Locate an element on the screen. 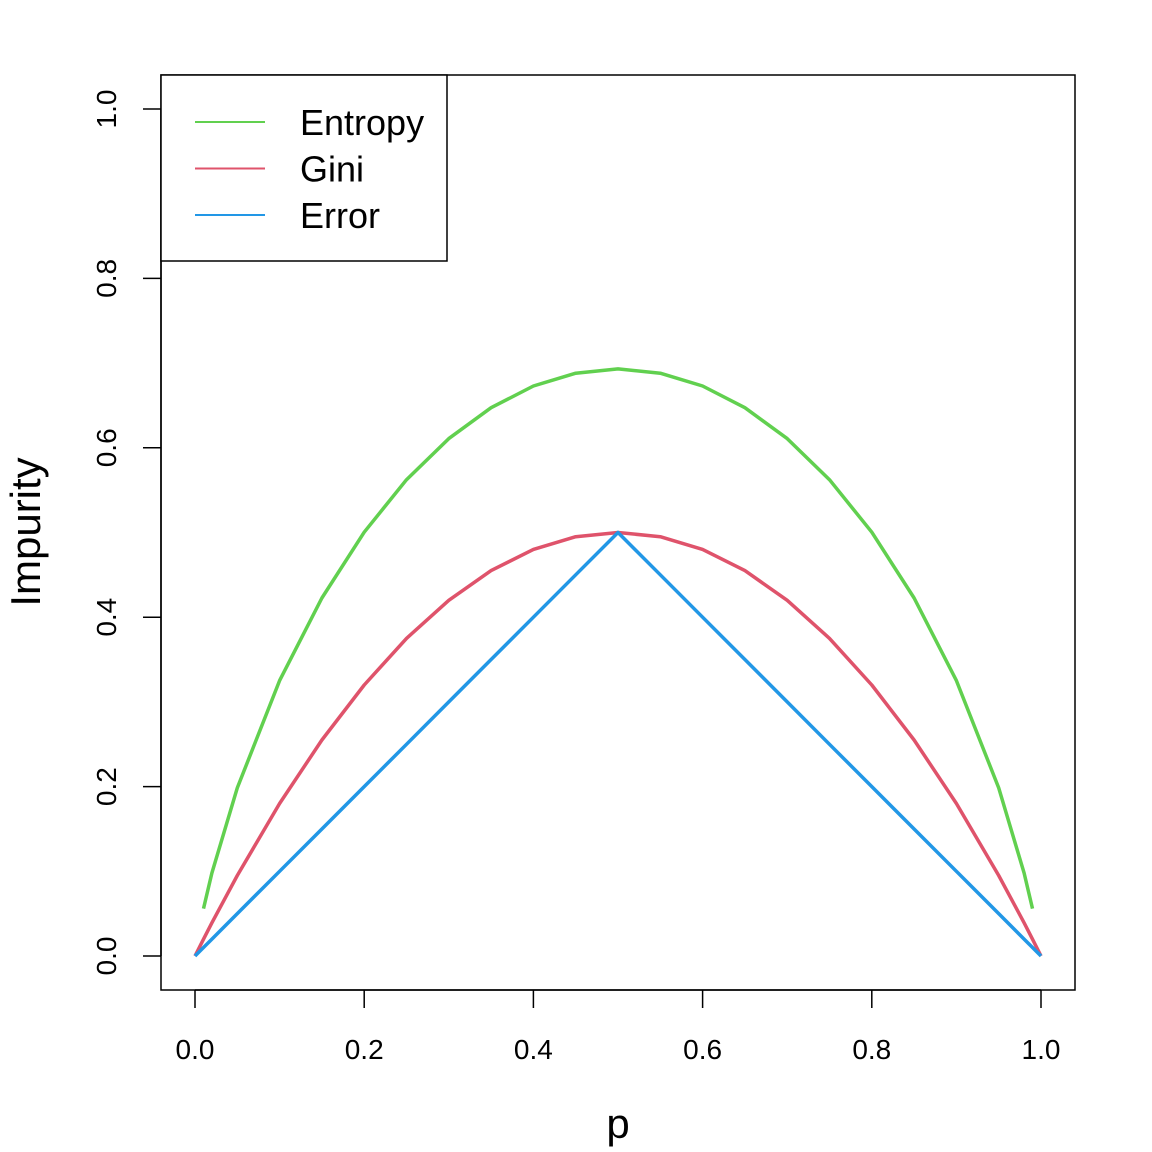  legend-label: Entropy is located at coordinates (362, 122).